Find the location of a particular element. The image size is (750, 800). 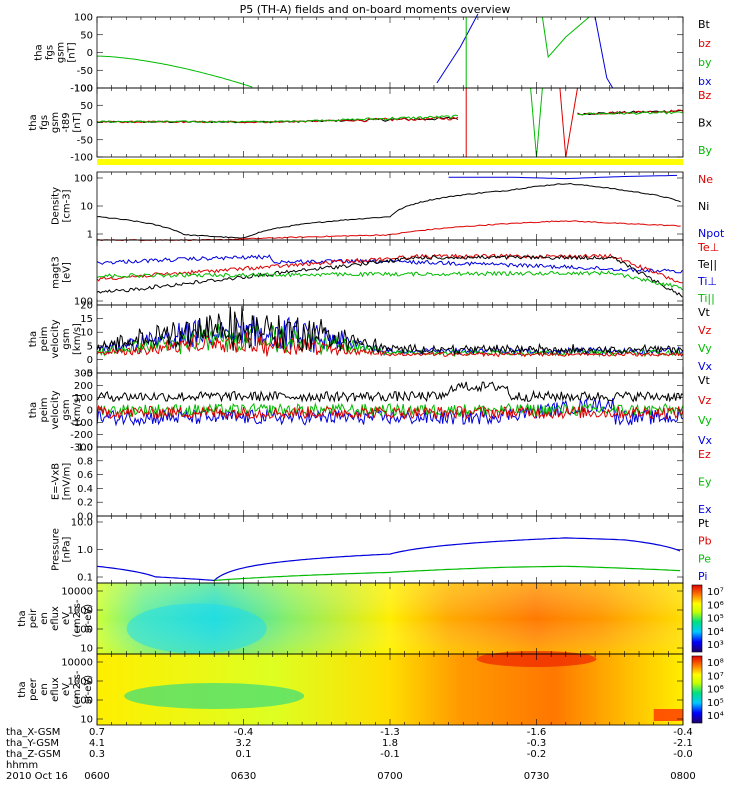

y-tick-label: -5 is located at coordinates (88, 374).